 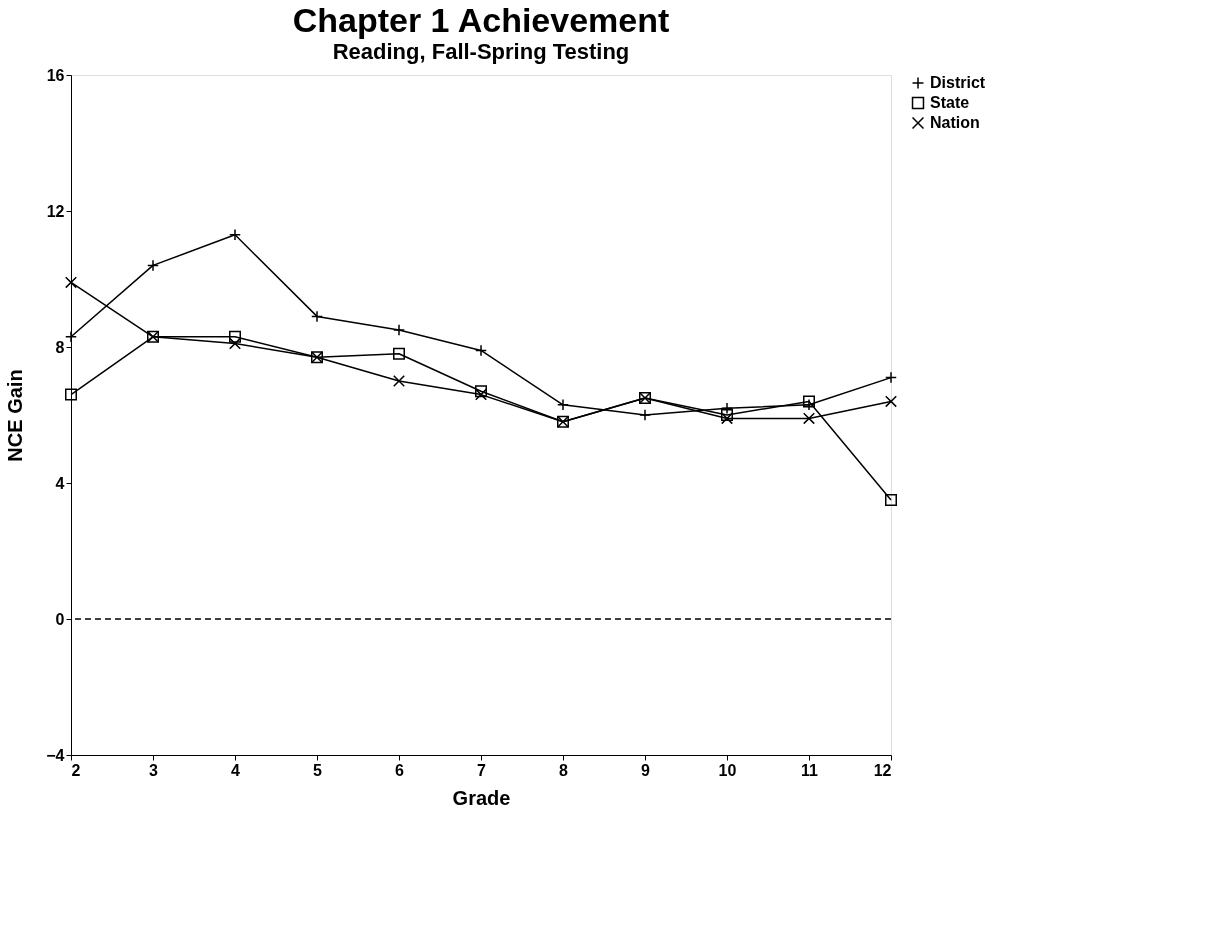 I want to click on chart-subtitle: Reading, Fall-Spring Testing, so click(x=481, y=51).